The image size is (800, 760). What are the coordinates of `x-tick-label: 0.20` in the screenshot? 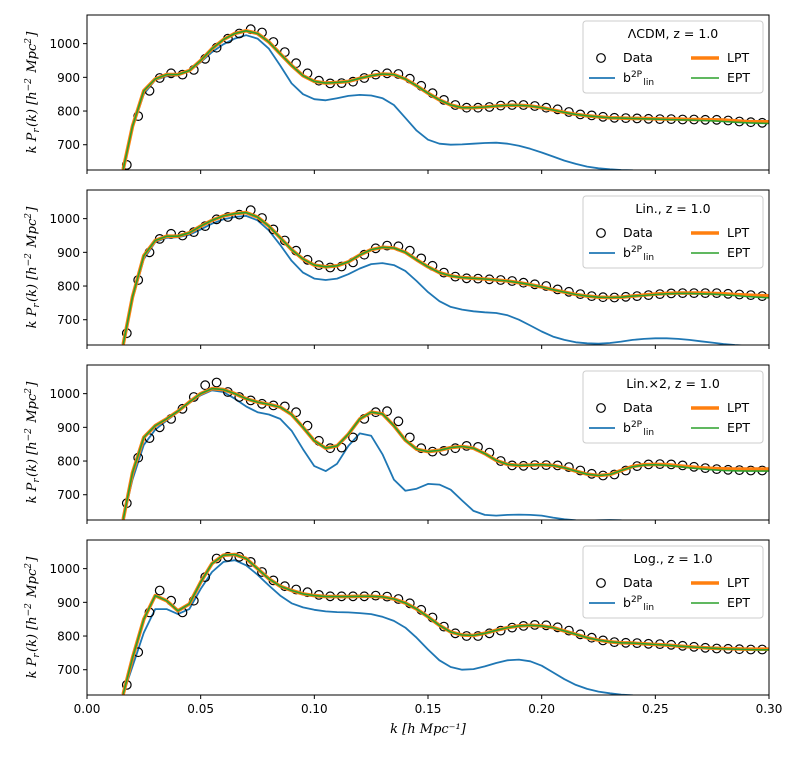 It's located at (541, 709).